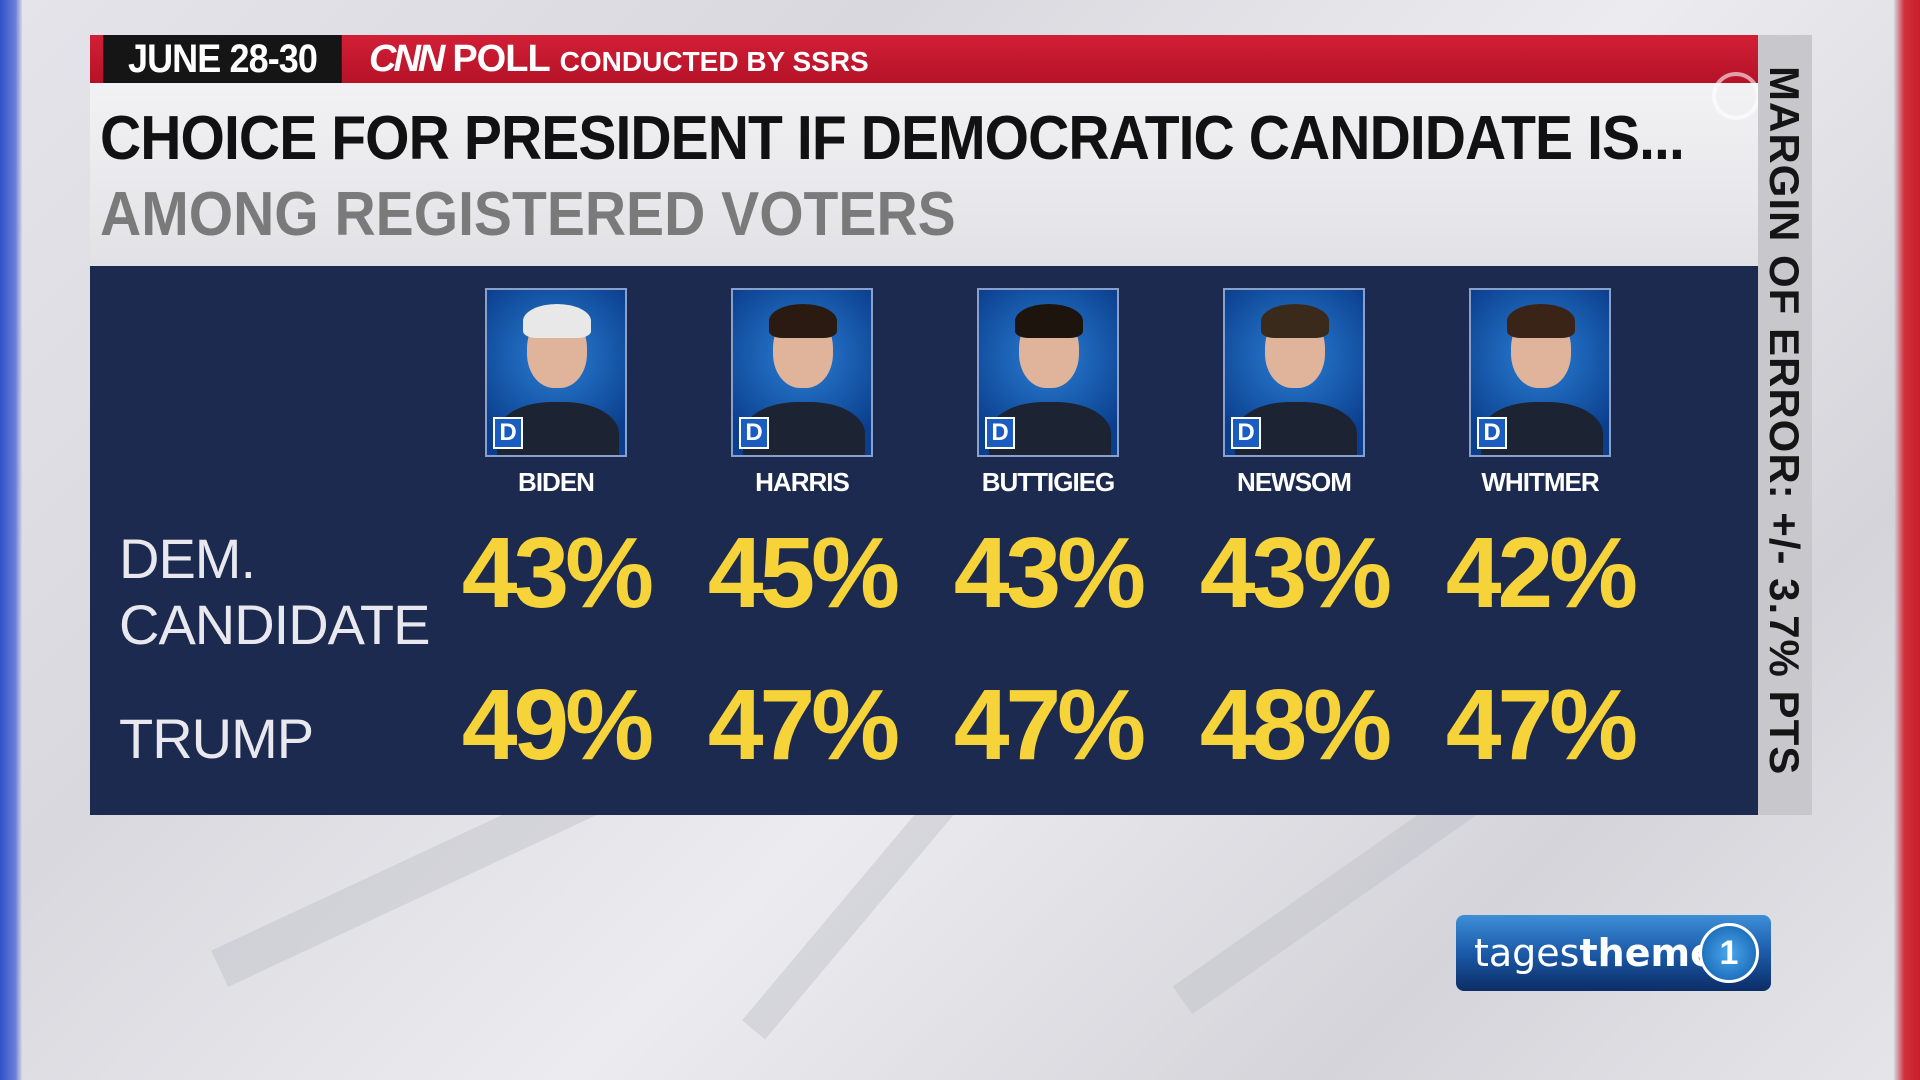 The image size is (1920, 1080). I want to click on tagesthemen-logo: tagesthemen 1, so click(1613, 953).